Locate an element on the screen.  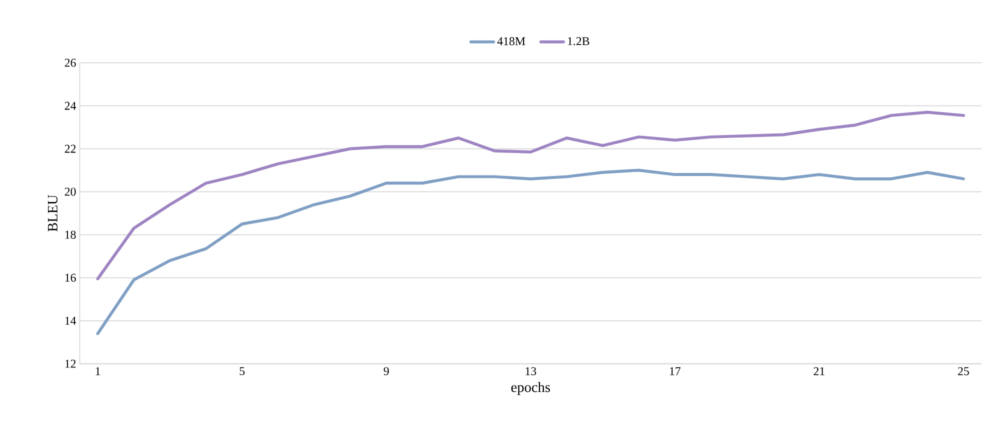
legend-label: 1.2B is located at coordinates (579, 41).